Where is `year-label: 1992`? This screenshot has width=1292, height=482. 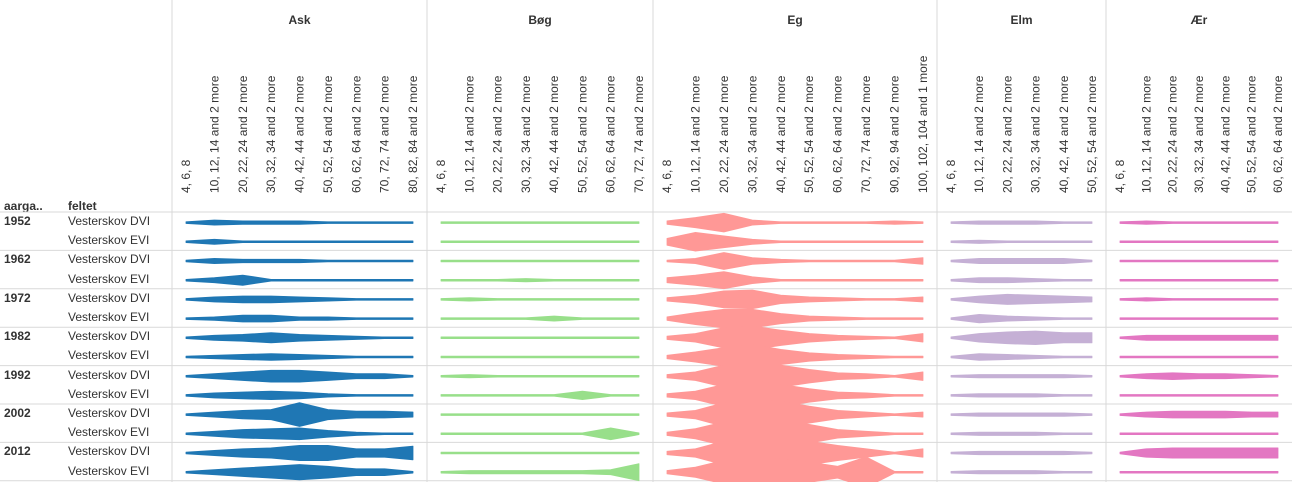 year-label: 1992 is located at coordinates (17, 374).